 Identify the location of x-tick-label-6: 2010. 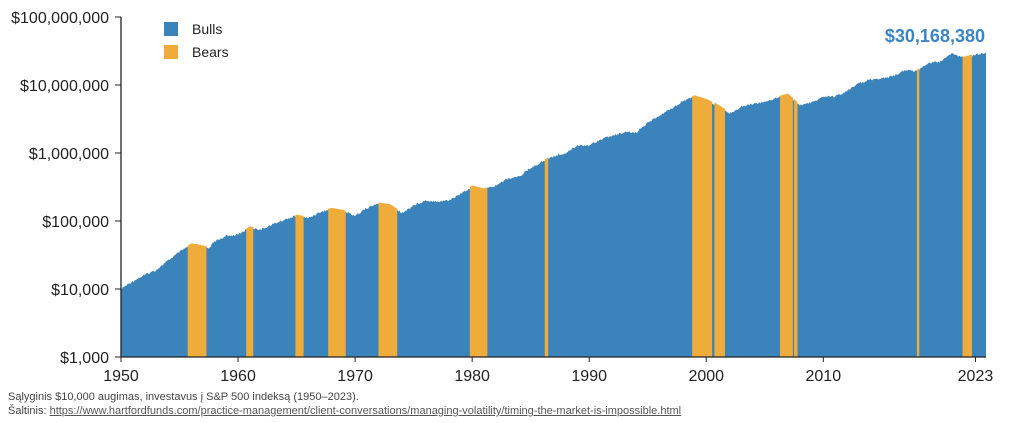
(824, 376).